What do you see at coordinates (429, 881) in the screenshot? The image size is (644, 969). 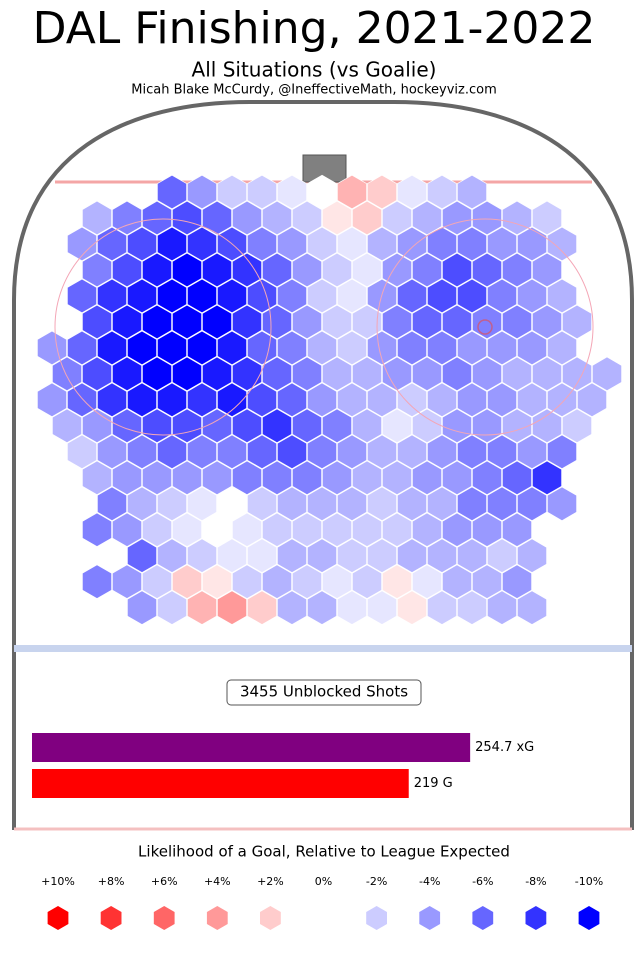 I see `legend-label: -4%` at bounding box center [429, 881].